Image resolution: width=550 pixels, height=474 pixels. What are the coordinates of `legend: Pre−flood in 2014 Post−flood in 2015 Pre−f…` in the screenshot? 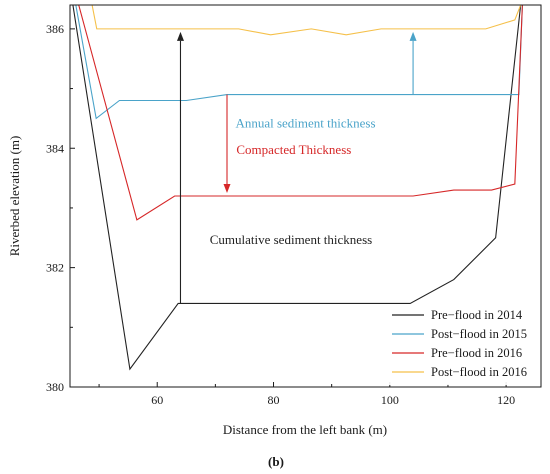 It's located at (461, 345).